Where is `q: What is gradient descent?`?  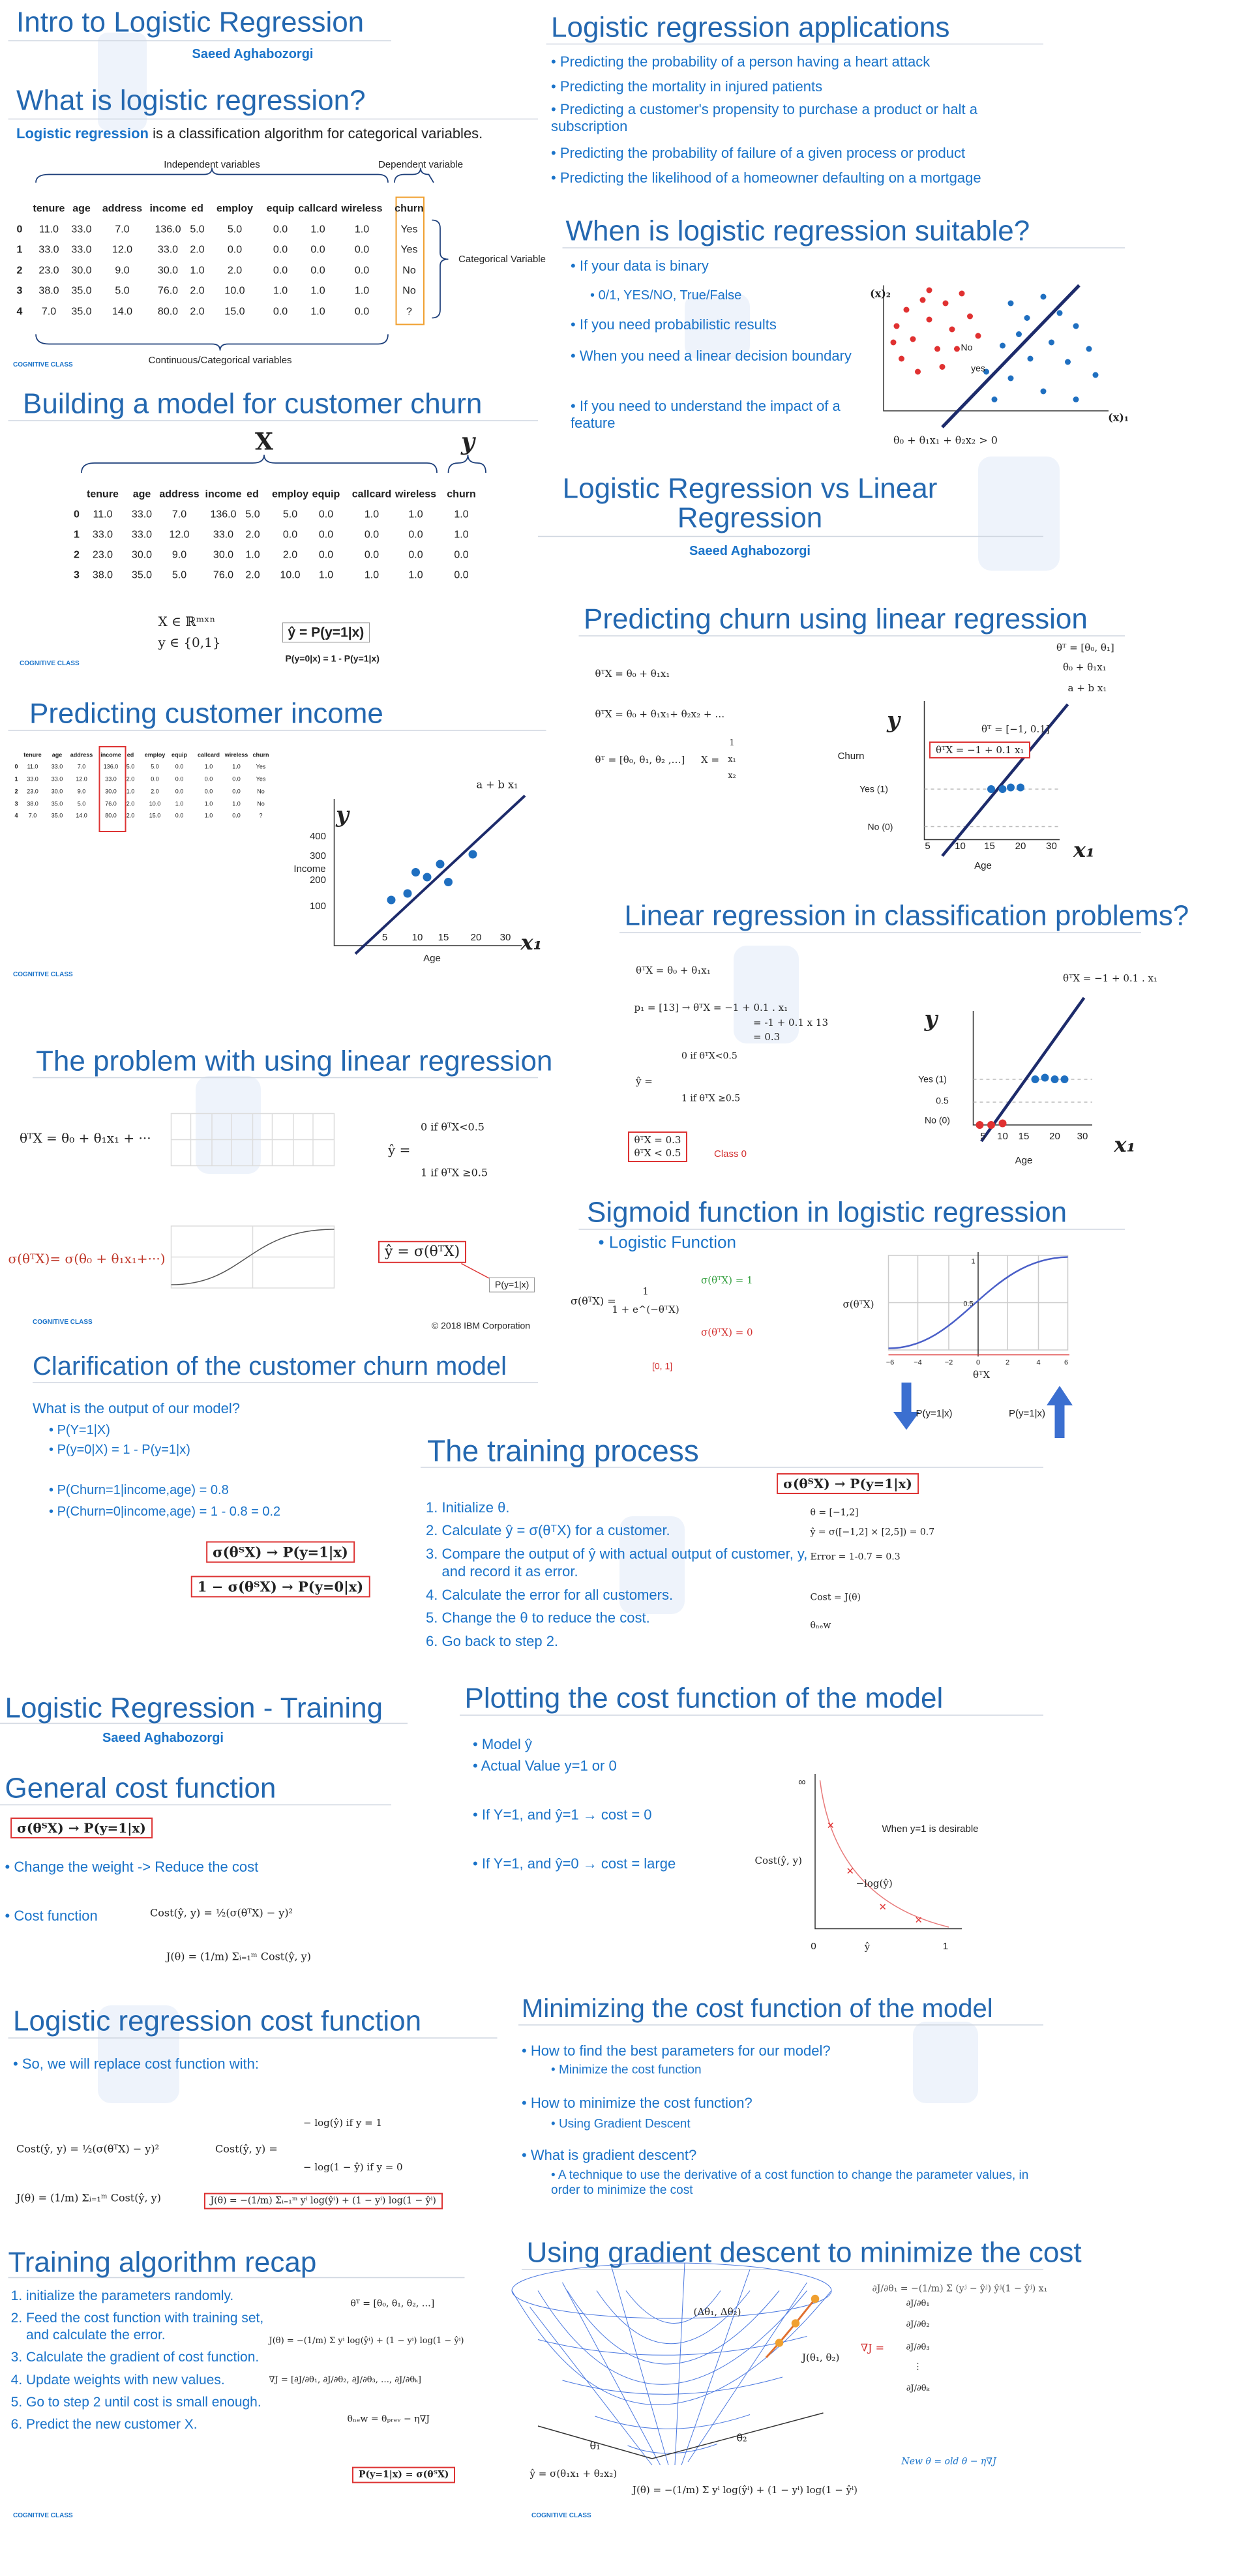
q: What is gradient descent? is located at coordinates (609, 2155).